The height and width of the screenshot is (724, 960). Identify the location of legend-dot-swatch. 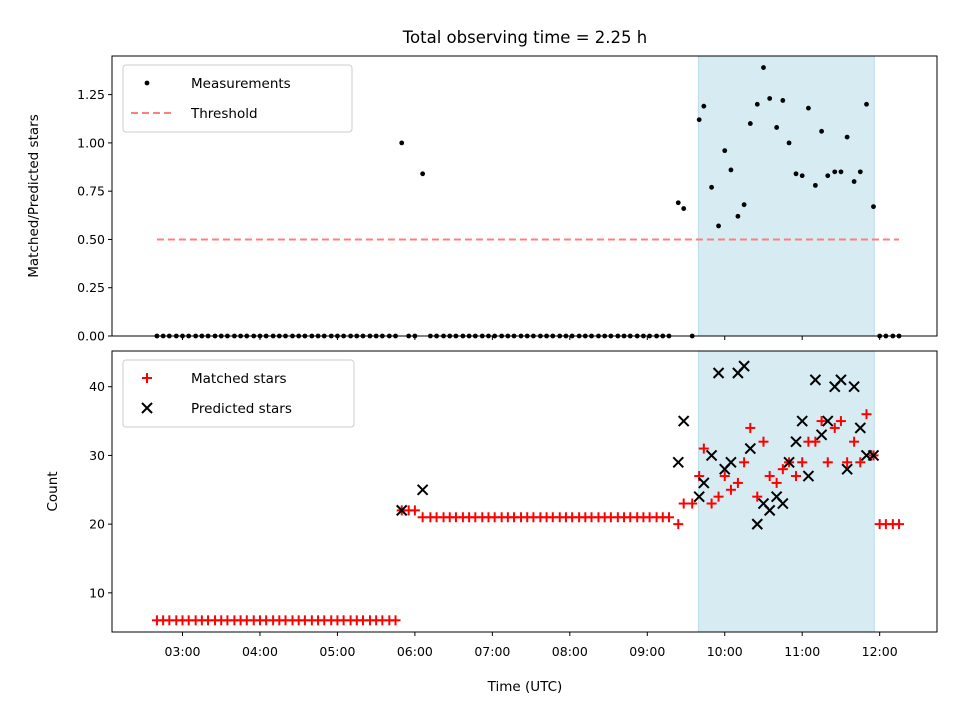
(147, 83).